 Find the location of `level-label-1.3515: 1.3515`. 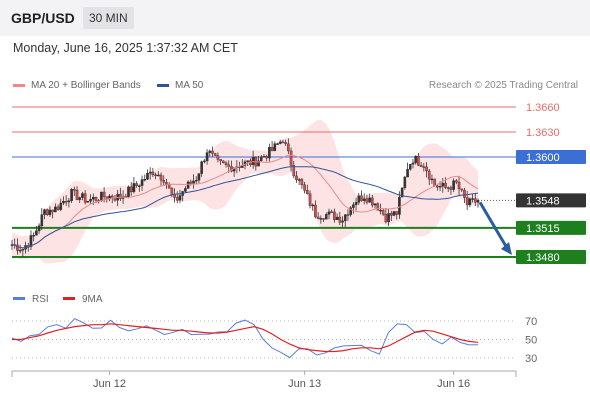

level-label-1.3515: 1.3515 is located at coordinates (543, 229).